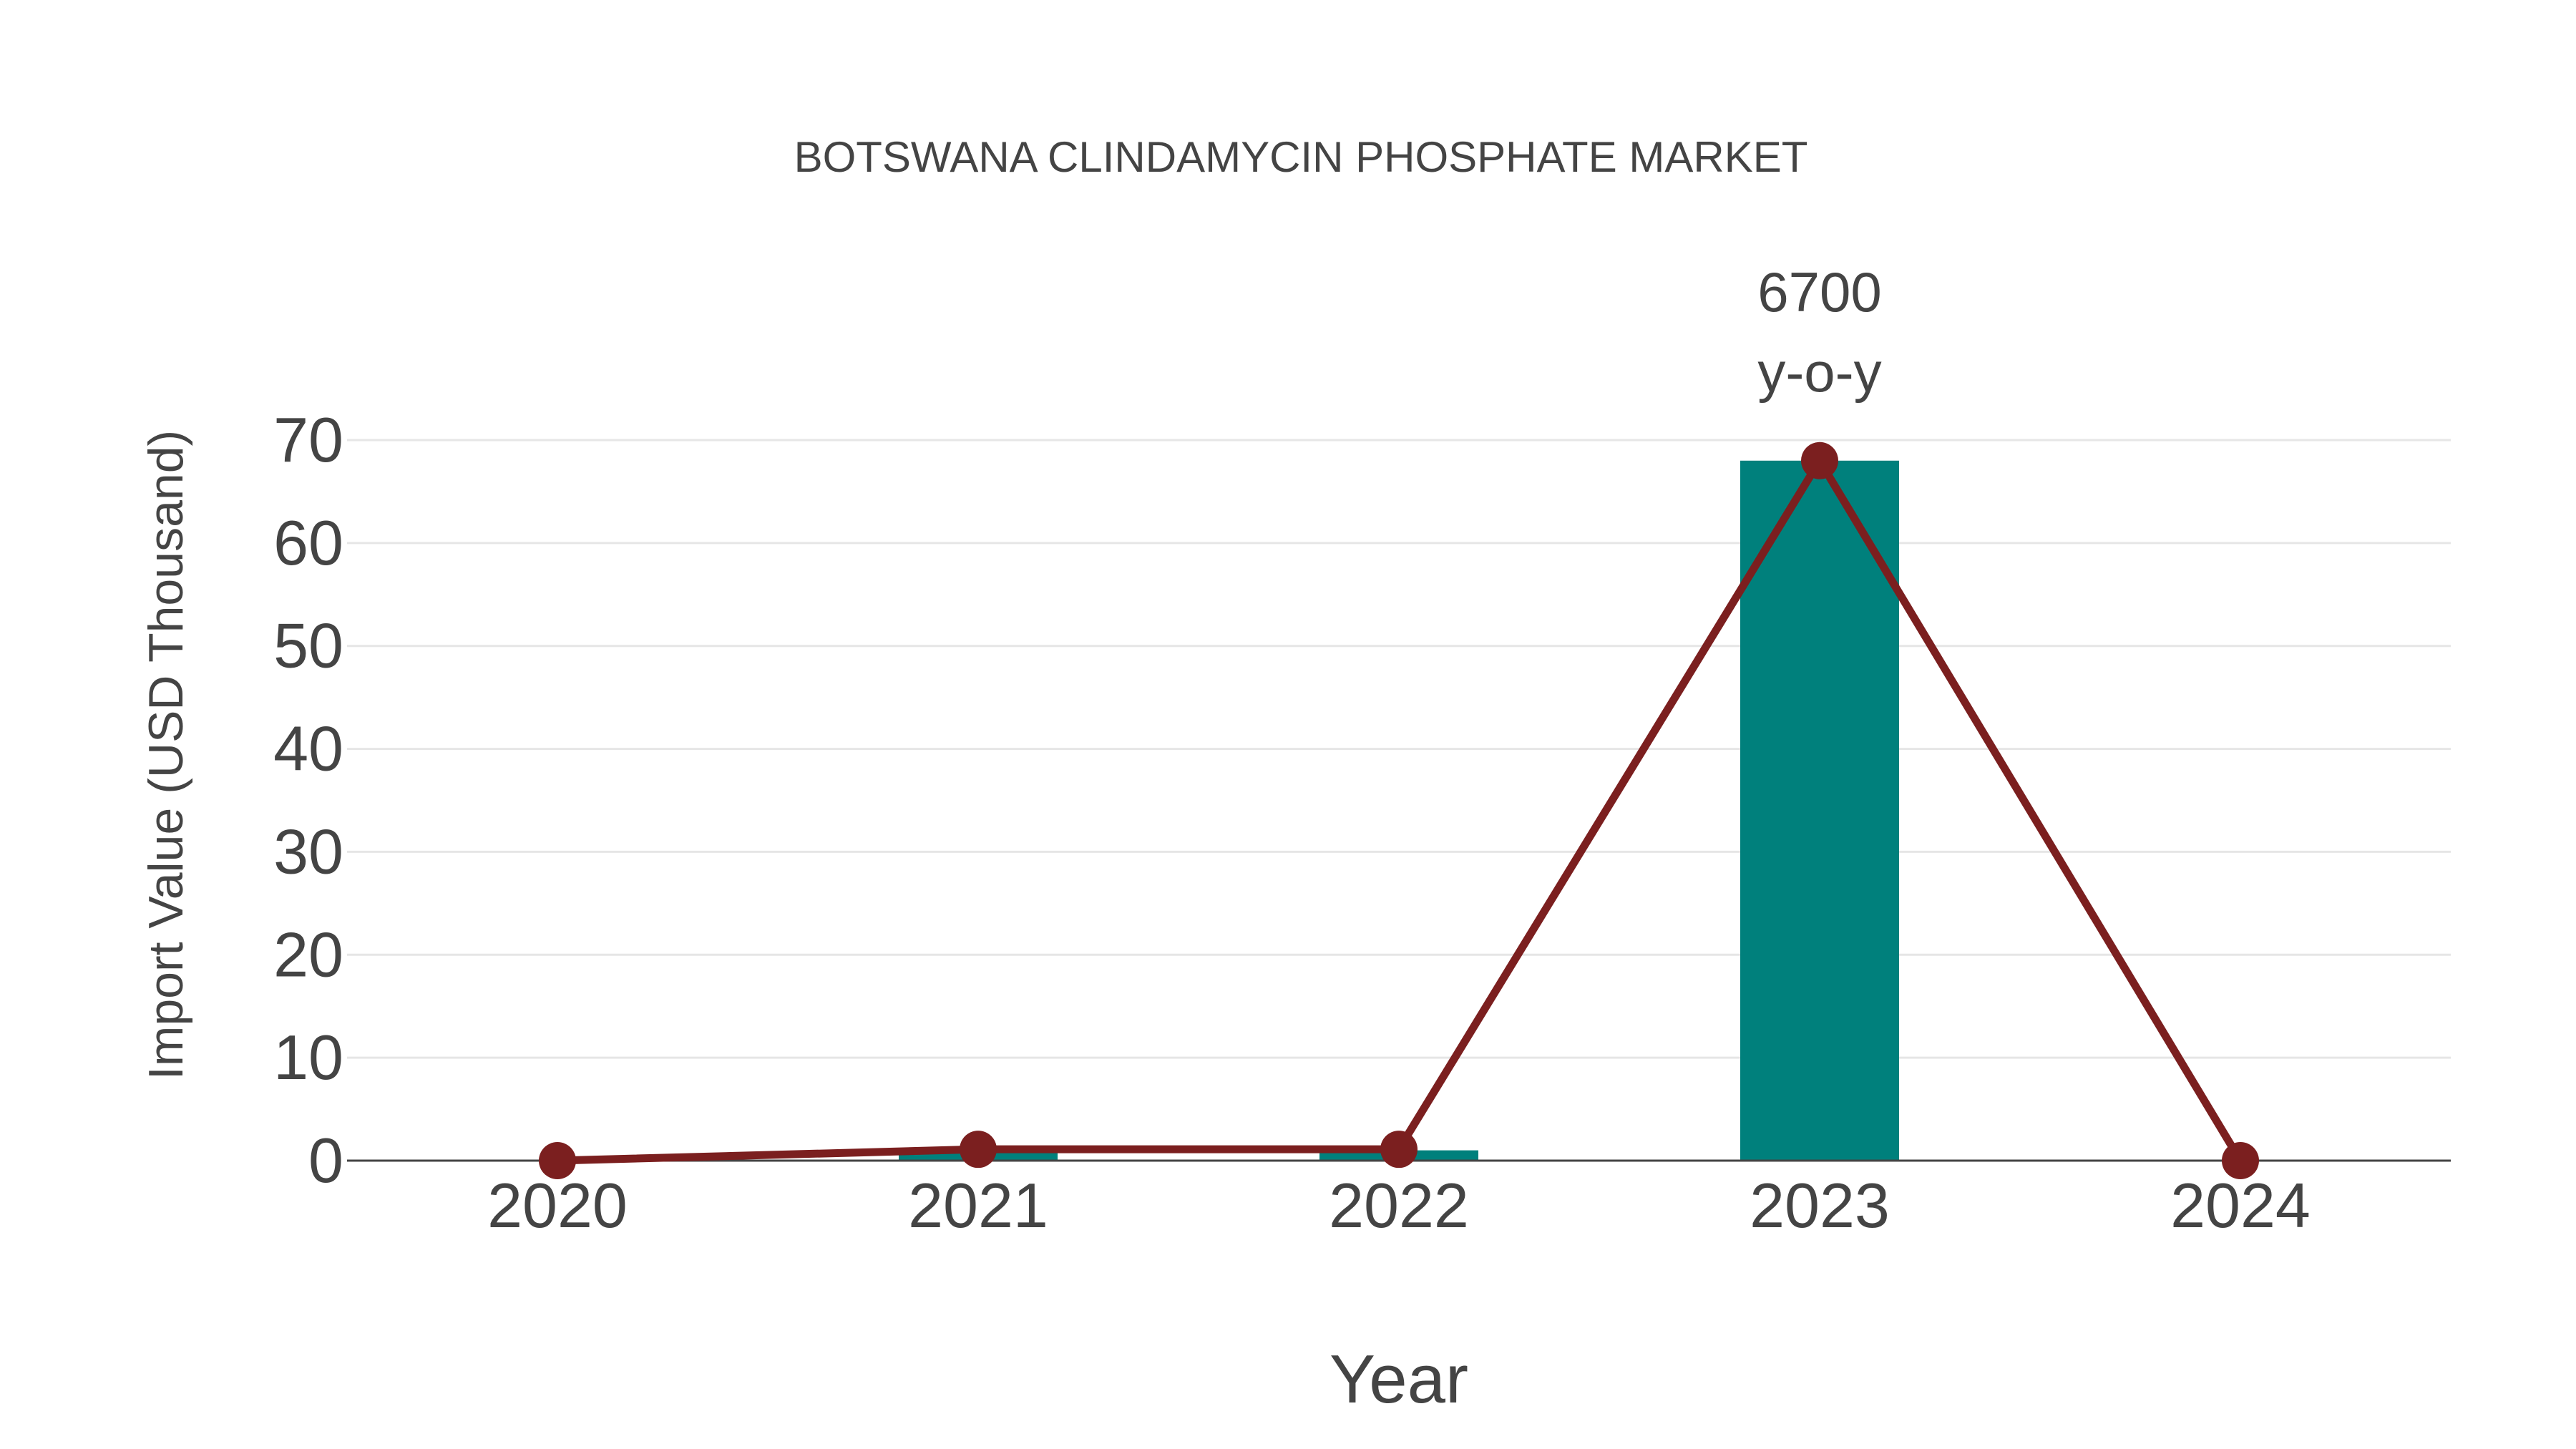  What do you see at coordinates (308, 954) in the screenshot?
I see `y-tick-label: 20` at bounding box center [308, 954].